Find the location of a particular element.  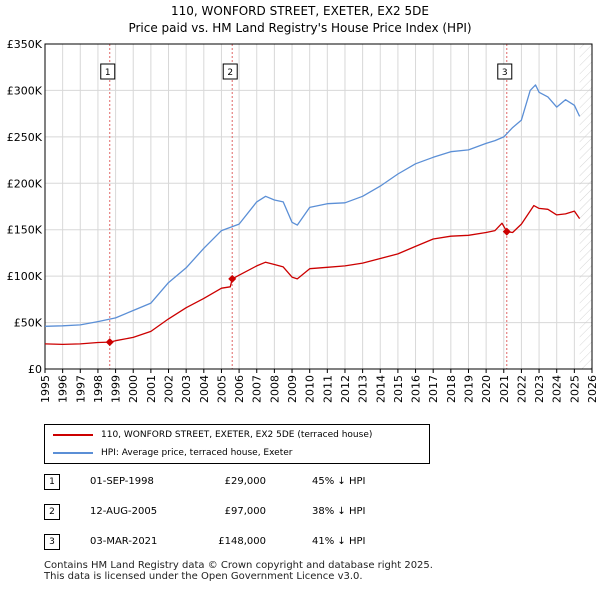

x-tick-label: 2024 is located at coordinates (557, 389).